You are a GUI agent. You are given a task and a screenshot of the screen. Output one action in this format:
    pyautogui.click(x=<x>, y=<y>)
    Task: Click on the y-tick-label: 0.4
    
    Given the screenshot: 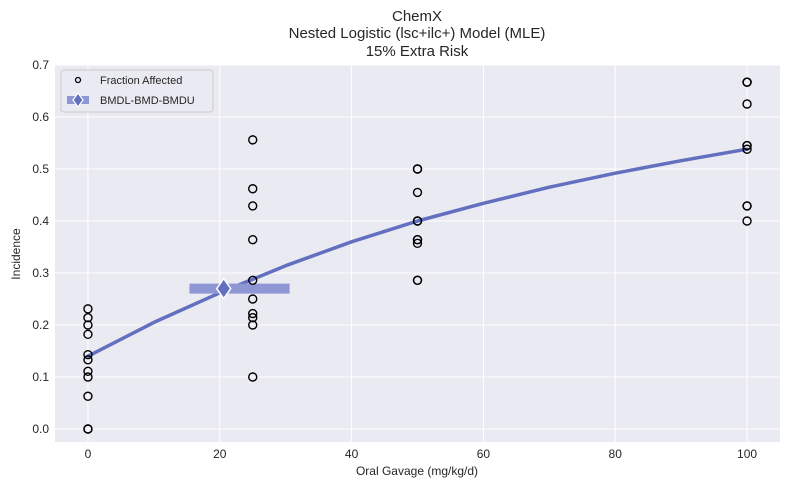 What is the action you would take?
    pyautogui.click(x=40, y=221)
    